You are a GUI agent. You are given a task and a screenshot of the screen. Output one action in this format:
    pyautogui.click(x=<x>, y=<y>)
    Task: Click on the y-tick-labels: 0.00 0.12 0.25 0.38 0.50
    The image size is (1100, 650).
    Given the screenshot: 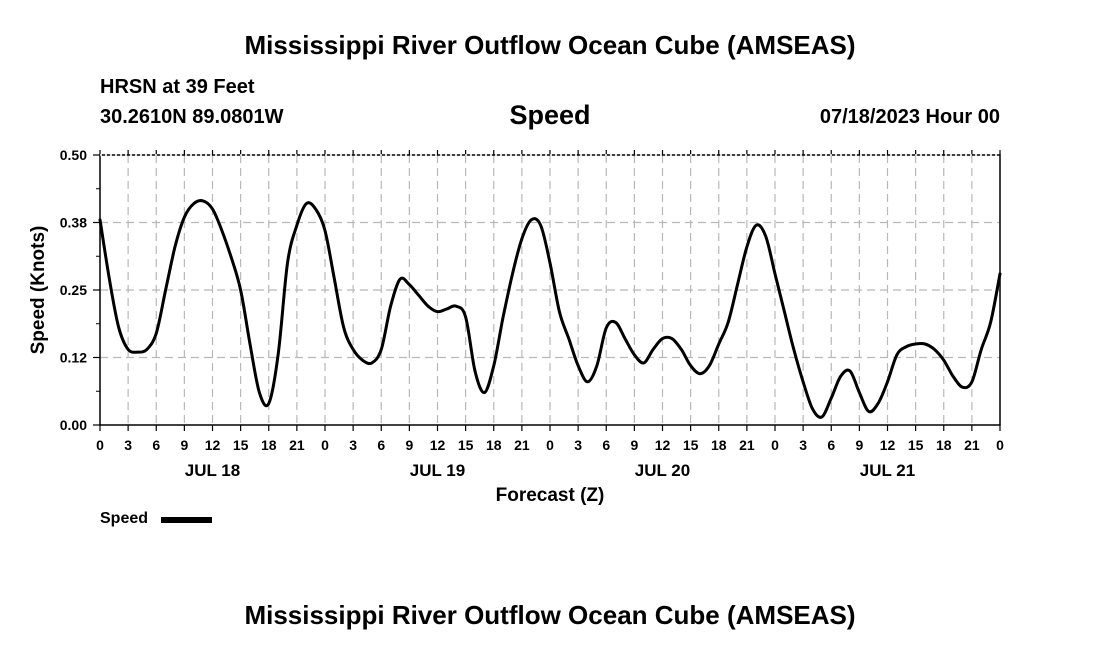 What is the action you would take?
    pyautogui.click(x=73, y=290)
    